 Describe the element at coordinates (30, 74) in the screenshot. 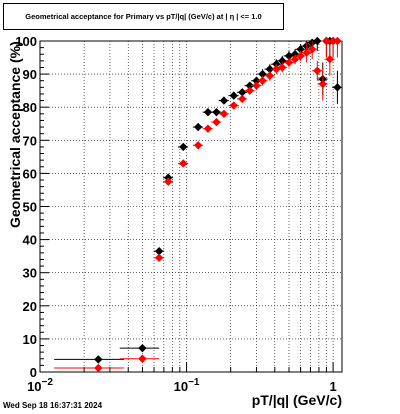

I see `y-tick-label: 90` at that location.